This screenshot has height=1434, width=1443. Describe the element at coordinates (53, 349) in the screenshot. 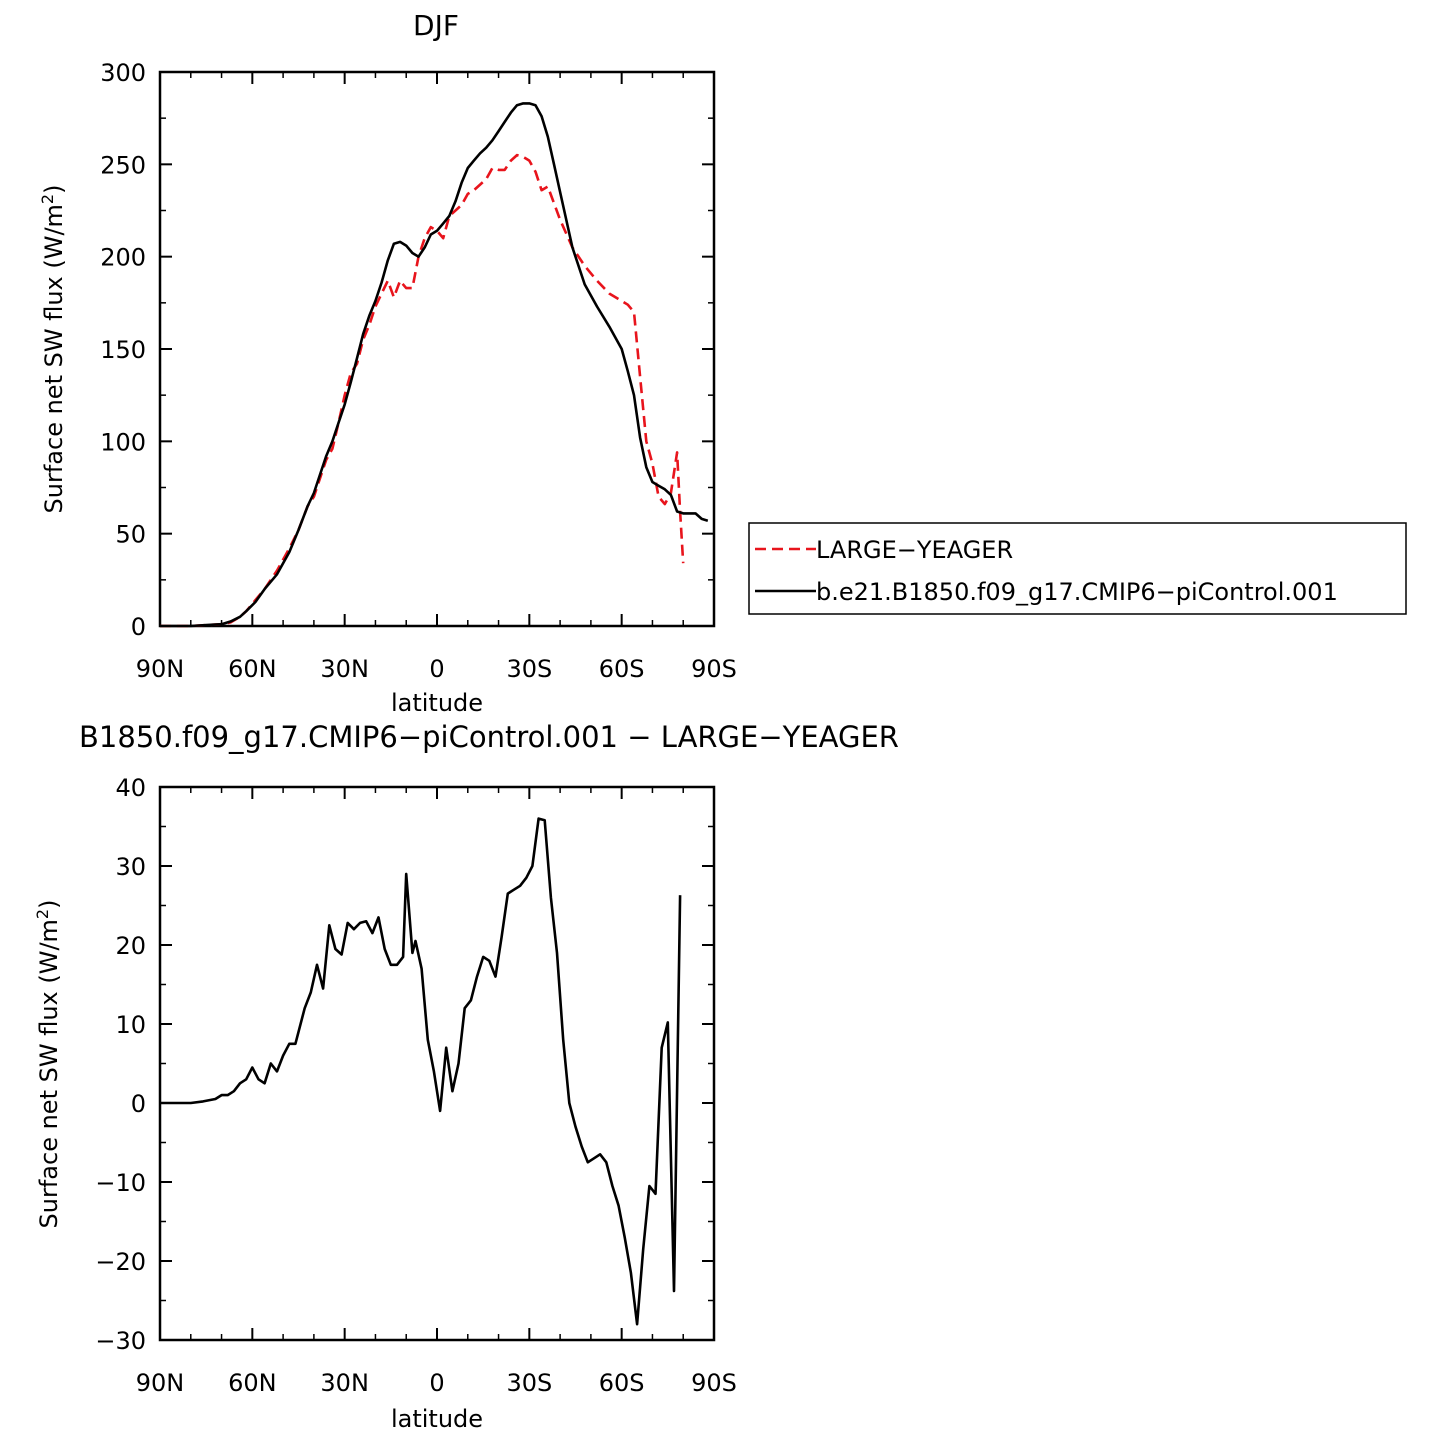

I see `top-chart-y-axis-label: Surface net SW flux (W/m2)` at that location.